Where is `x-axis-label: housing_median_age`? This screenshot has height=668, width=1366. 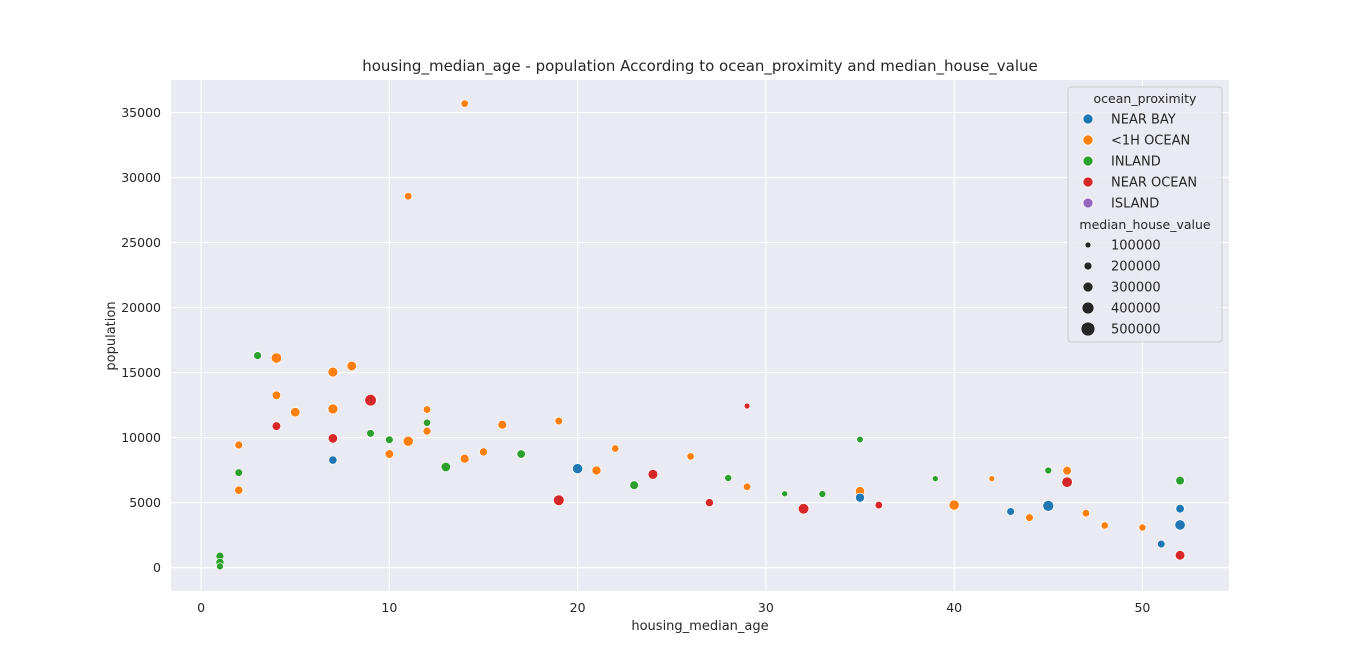
x-axis-label: housing_median_age is located at coordinates (699, 626).